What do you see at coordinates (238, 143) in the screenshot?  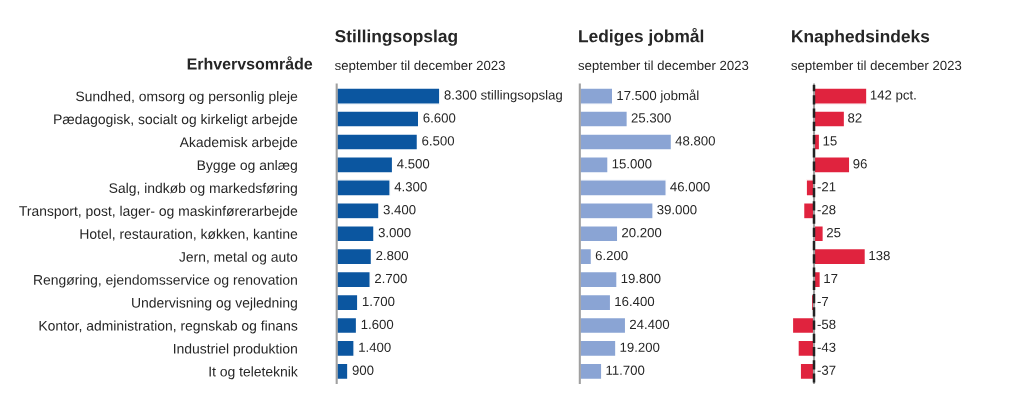 I see `y-tick-label: Akademisk arbejde` at bounding box center [238, 143].